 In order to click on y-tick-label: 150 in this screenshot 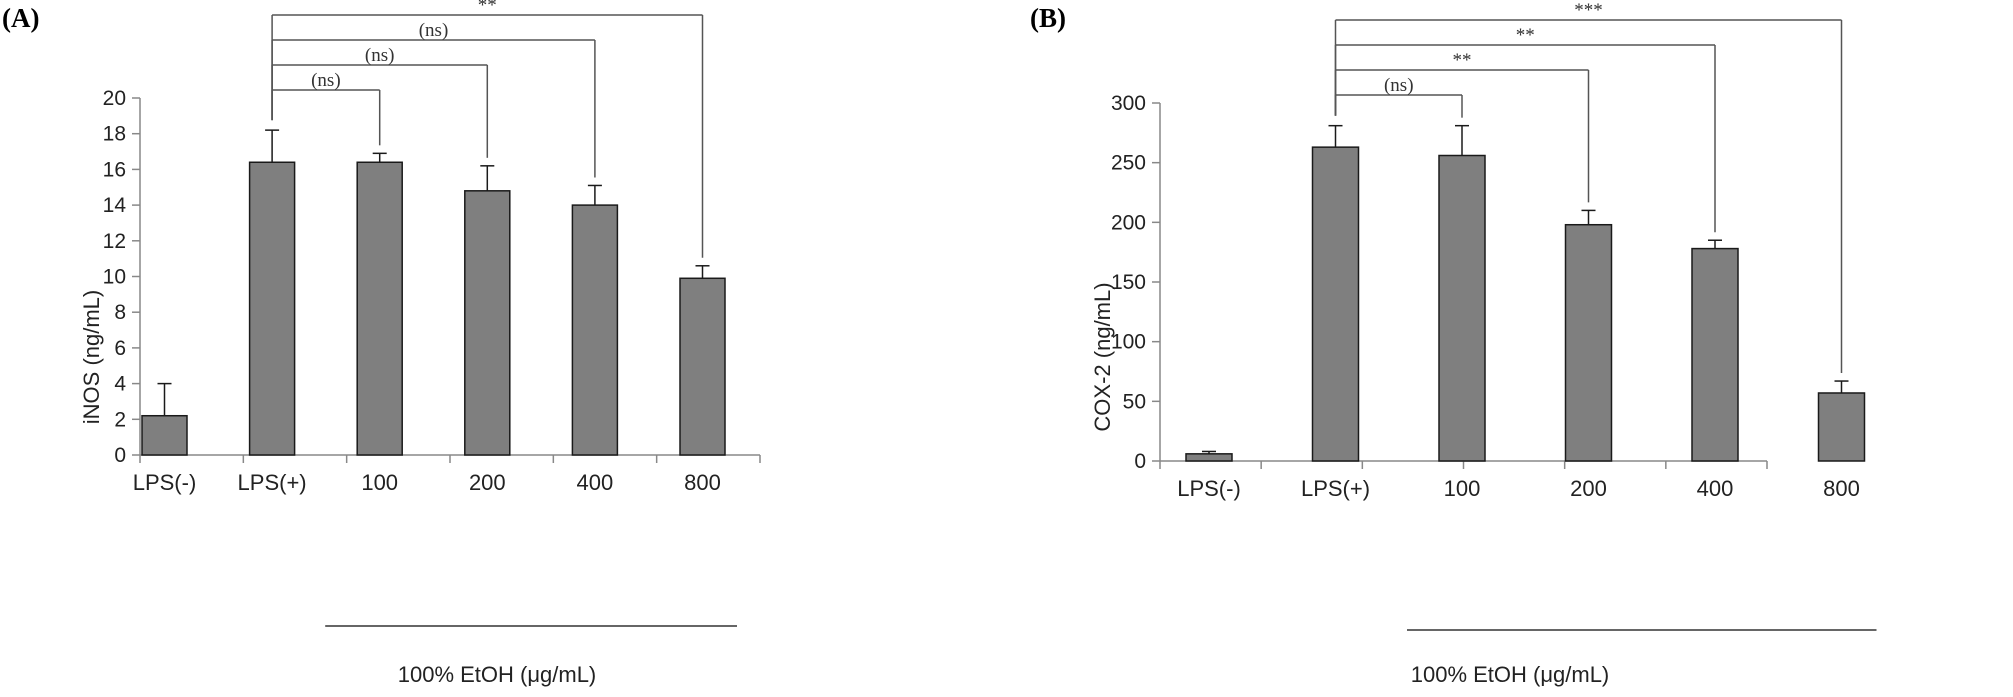, I will do `click(1128, 282)`.